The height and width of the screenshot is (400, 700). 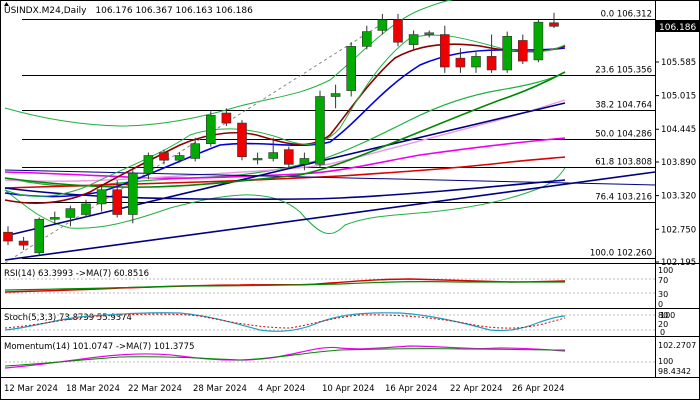 I want to click on fib-level-label: 100.0 102.260, so click(x=621, y=254).